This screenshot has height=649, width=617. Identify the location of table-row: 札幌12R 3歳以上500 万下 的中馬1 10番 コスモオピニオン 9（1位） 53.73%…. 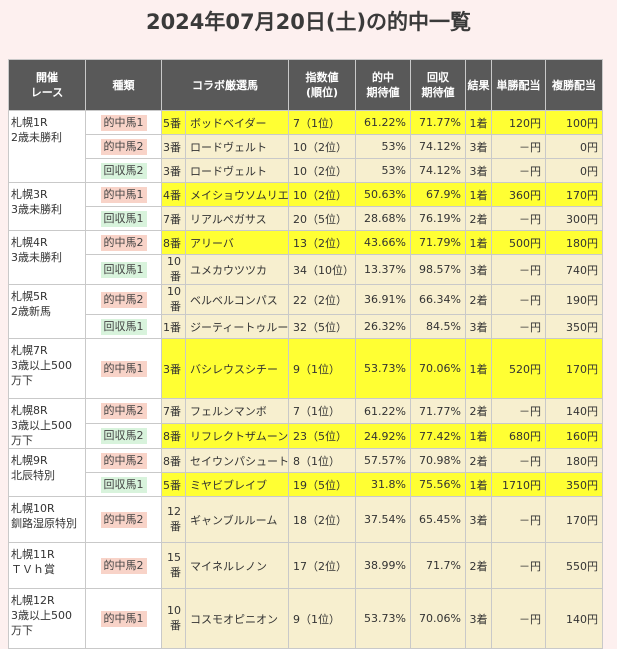
(305, 618).